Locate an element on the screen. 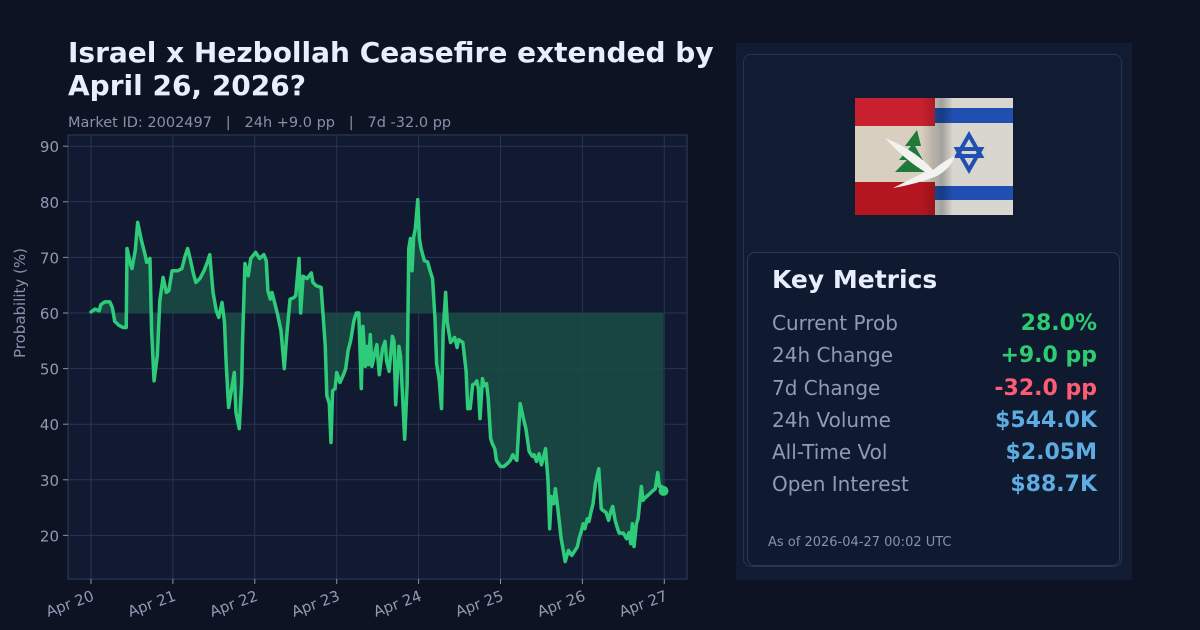 The image size is (1200, 630). svg-text: Apr 20 is located at coordinates (69, 604).